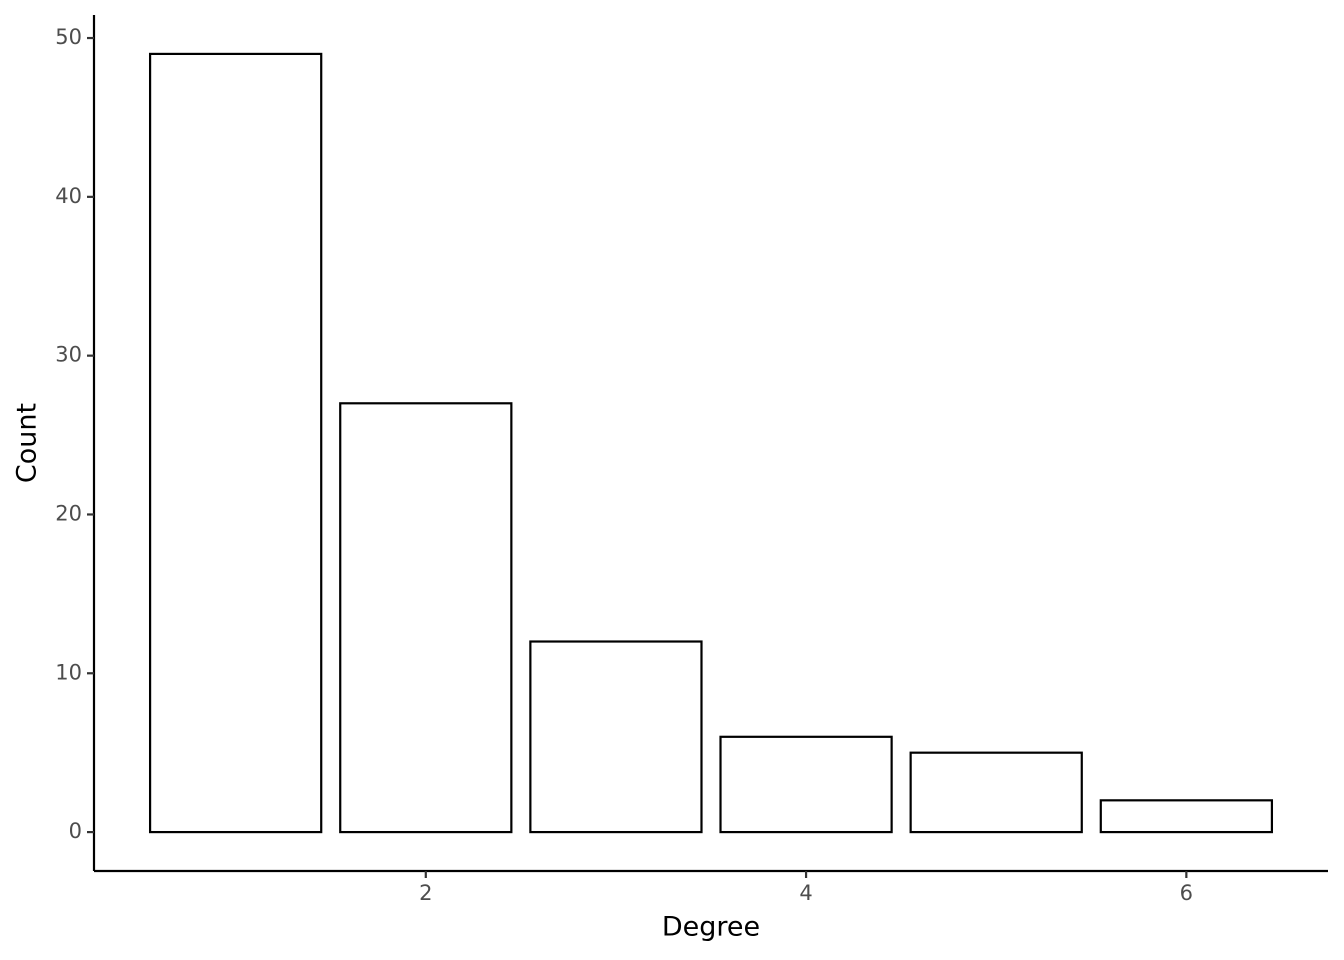  What do you see at coordinates (711, 927) in the screenshot?
I see `x-axis-title: Degree` at bounding box center [711, 927].